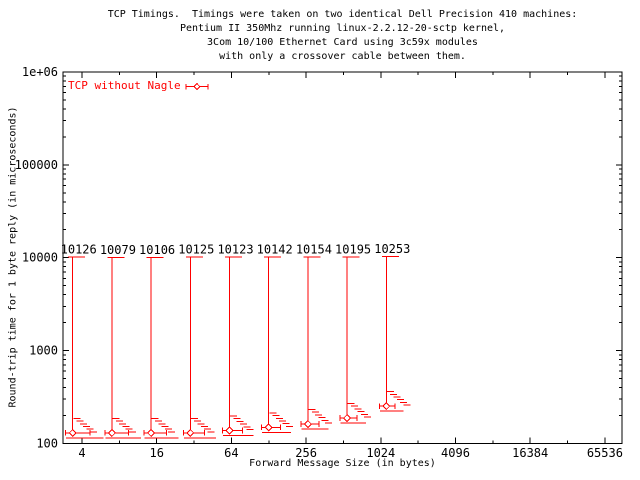 The width and height of the screenshot is (640, 480). What do you see at coordinates (306, 453) in the screenshot?
I see `x-tick-label: 256` at bounding box center [306, 453].